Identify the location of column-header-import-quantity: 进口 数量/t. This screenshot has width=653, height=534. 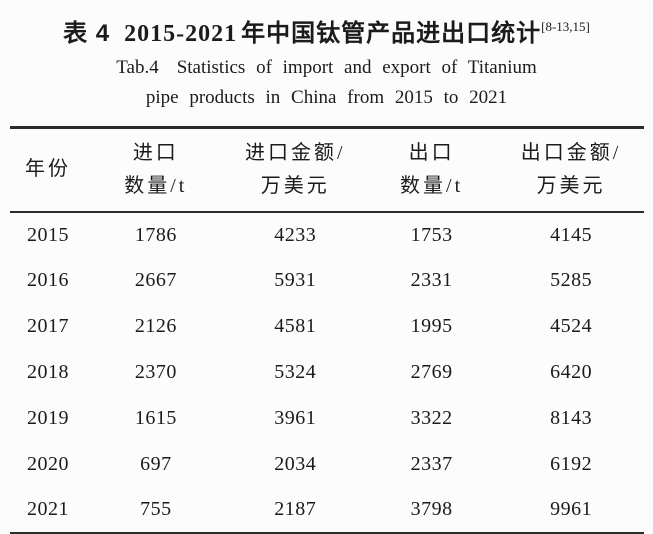
(156, 170).